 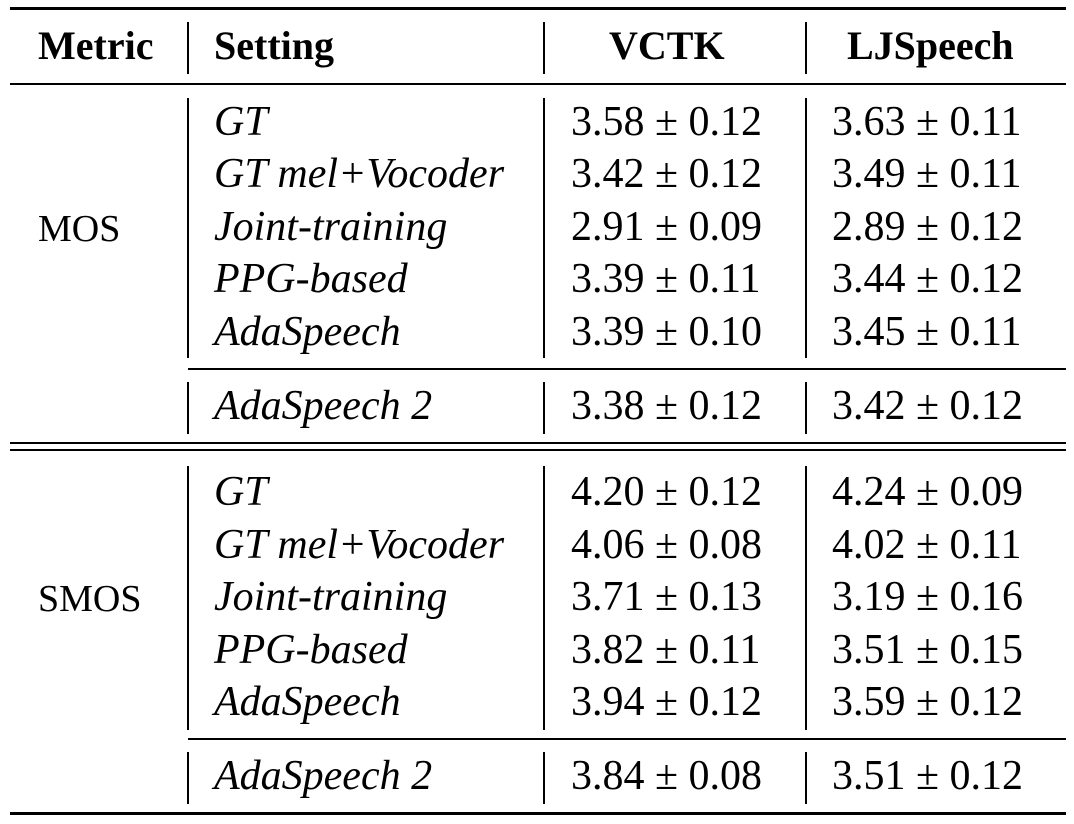 What do you see at coordinates (928, 227) in the screenshot?
I see `mos-row-3-ljspeech: 2.89 ± 0.12` at bounding box center [928, 227].